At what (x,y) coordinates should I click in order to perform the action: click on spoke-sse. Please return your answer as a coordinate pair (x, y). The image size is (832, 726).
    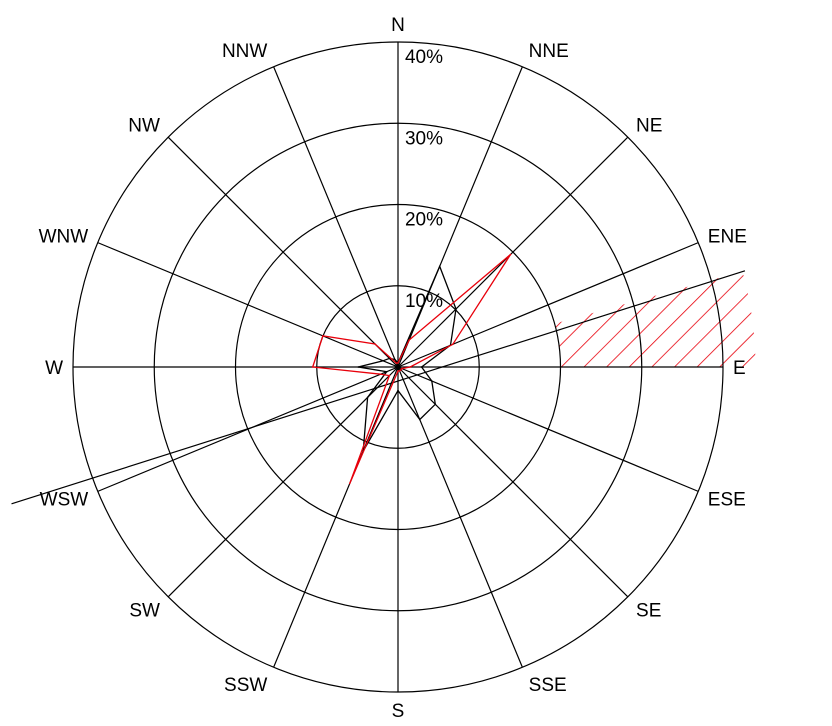
    Looking at the image, I should click on (460, 517).